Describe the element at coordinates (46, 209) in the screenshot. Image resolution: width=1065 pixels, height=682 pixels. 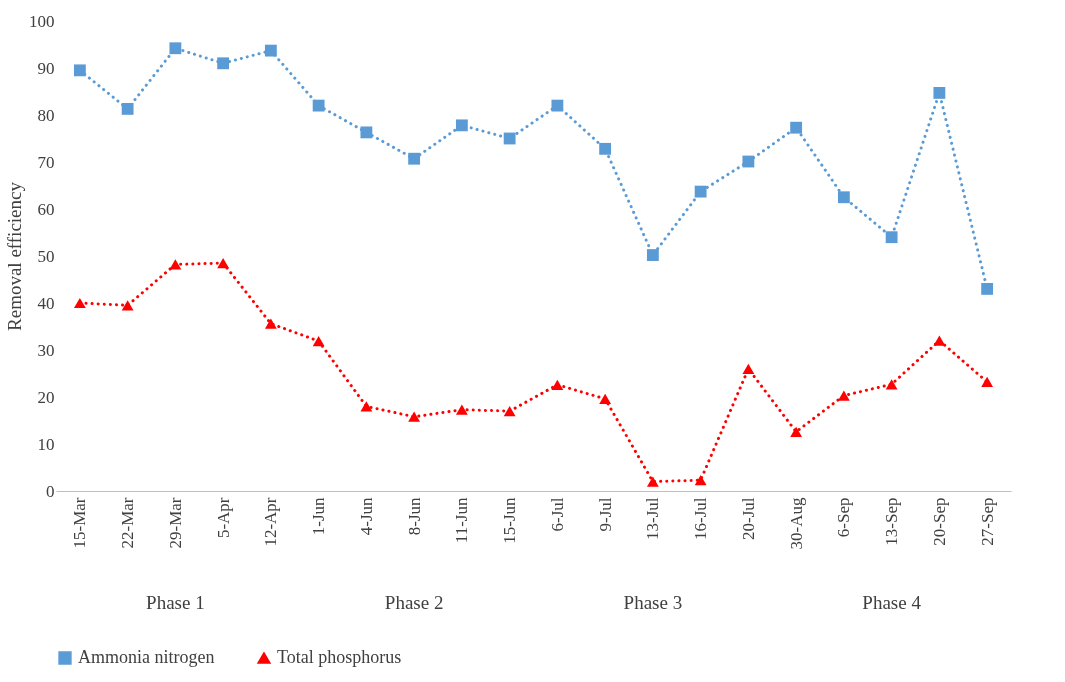
I see `y-tick-label: 60` at that location.